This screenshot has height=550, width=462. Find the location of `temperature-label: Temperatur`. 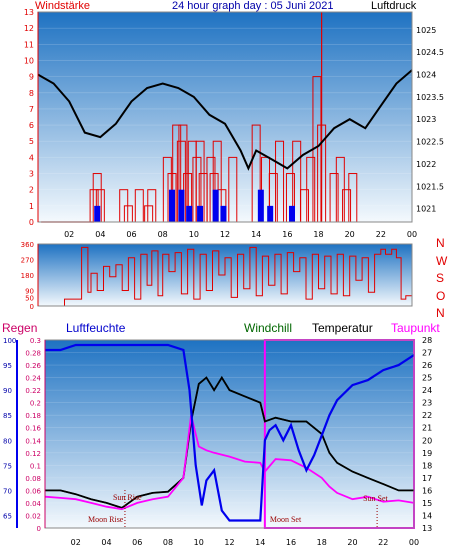

temperature-label: Temperatur is located at coordinates (342, 328).